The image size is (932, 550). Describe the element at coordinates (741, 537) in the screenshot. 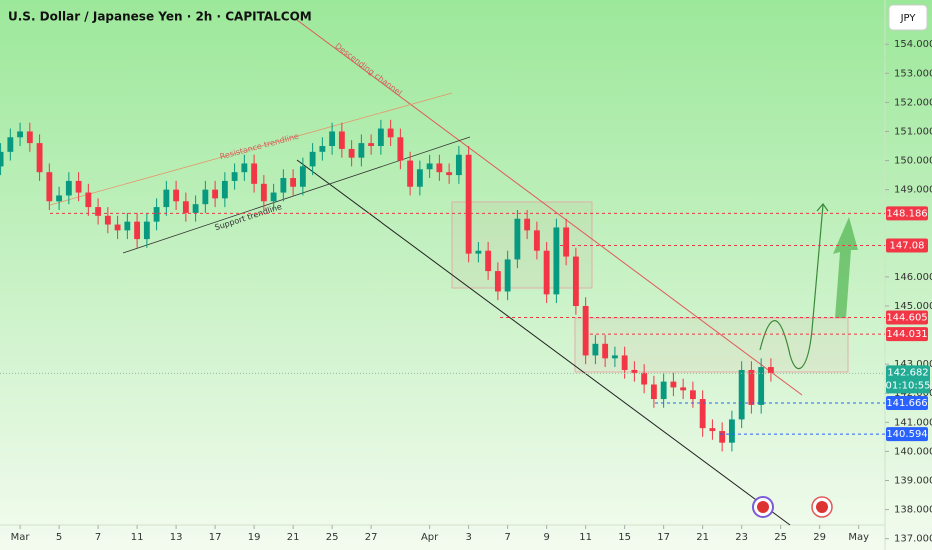

I see `x-tick-label: 23` at that location.